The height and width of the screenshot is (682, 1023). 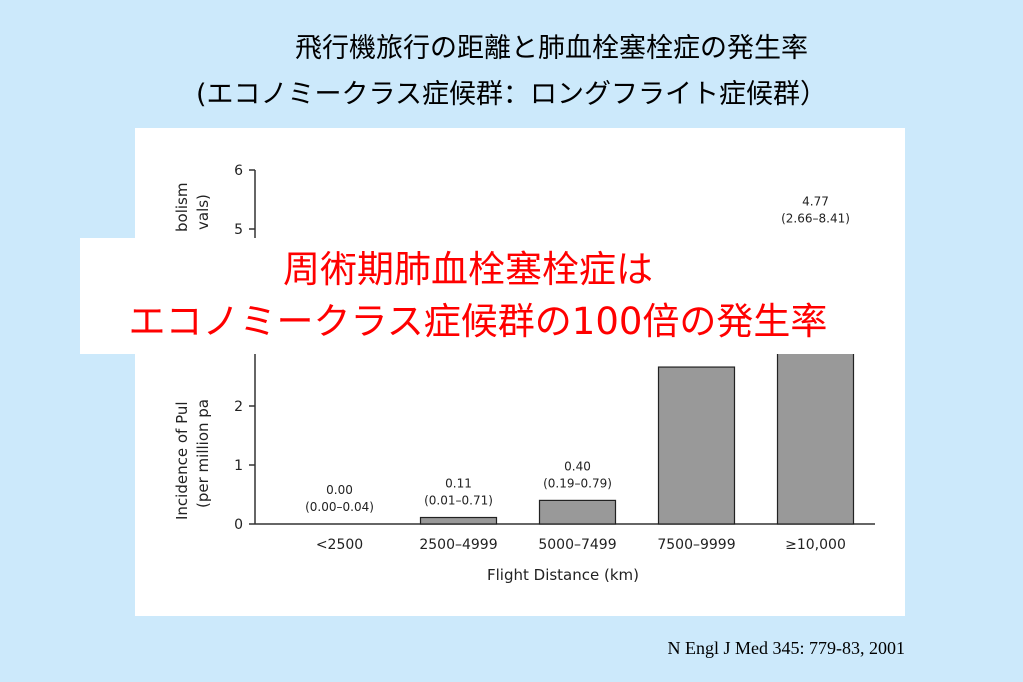 What do you see at coordinates (786, 648) in the screenshot?
I see `citation: N Engl J Med 345: 779-83, 2001` at bounding box center [786, 648].